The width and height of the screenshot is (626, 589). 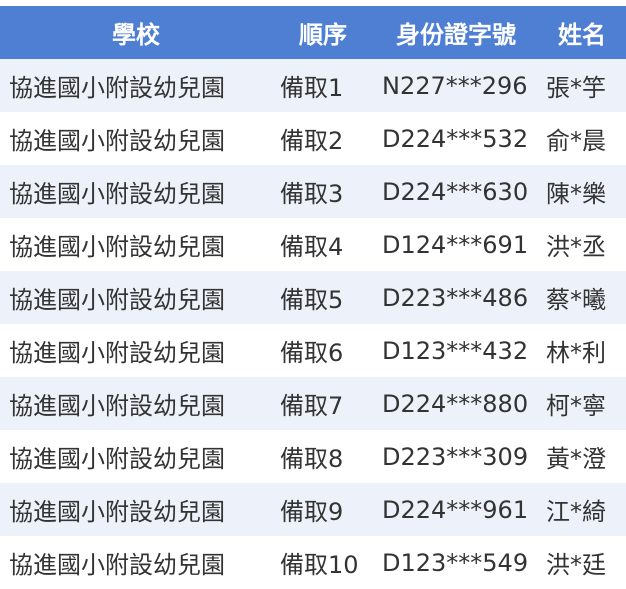 What do you see at coordinates (323, 191) in the screenshot?
I see `order-cell: 備取3` at bounding box center [323, 191].